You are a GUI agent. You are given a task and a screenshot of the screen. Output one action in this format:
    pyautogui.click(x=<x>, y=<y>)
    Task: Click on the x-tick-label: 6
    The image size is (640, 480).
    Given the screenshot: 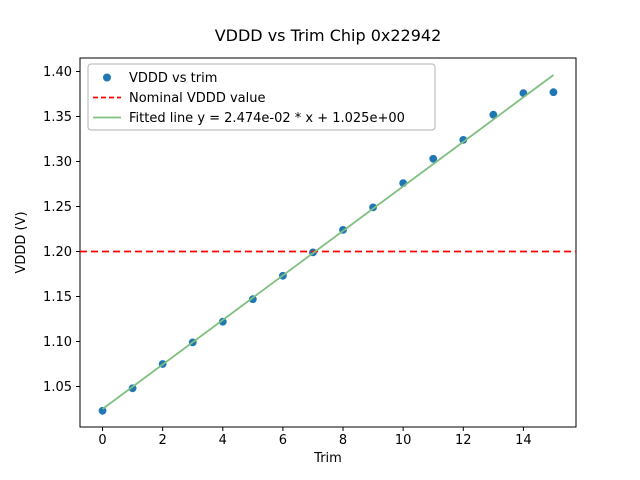 What is the action you would take?
    pyautogui.click(x=283, y=440)
    